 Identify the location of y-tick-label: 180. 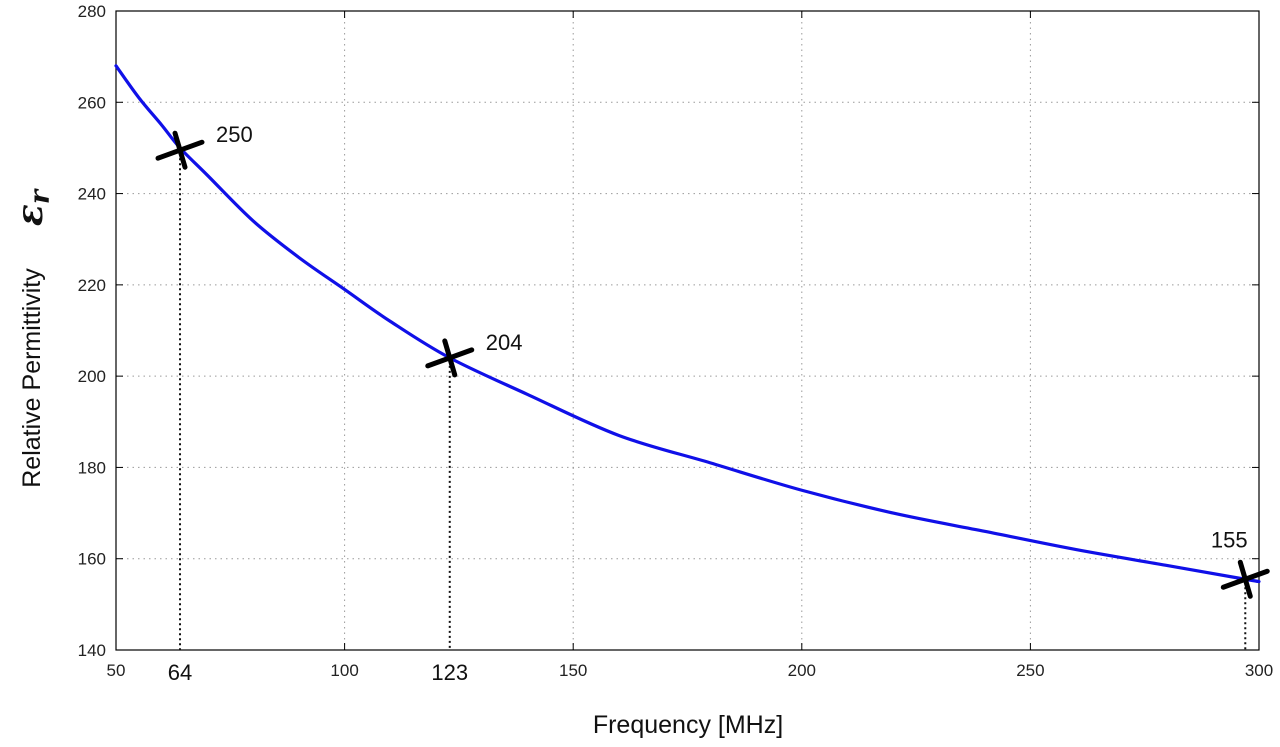
(92, 467).